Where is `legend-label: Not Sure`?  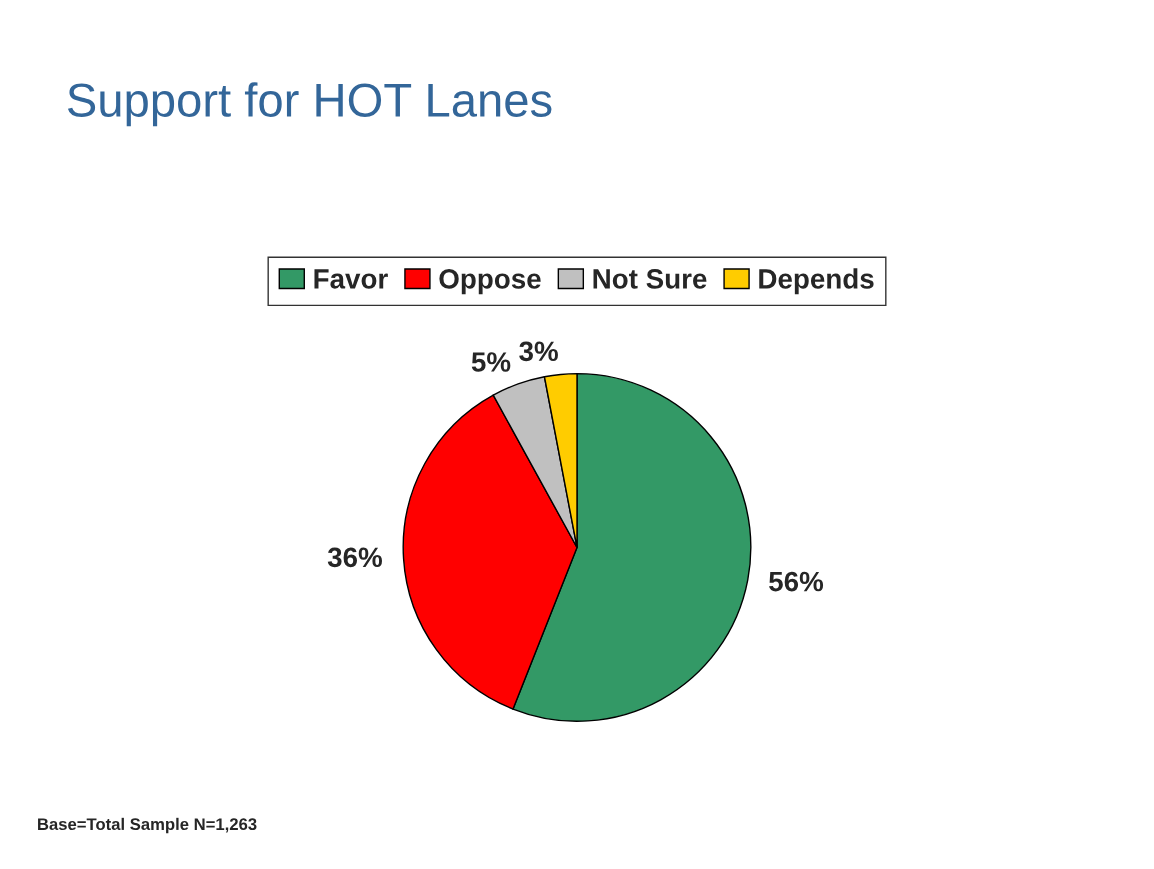 legend-label: Not Sure is located at coordinates (650, 279).